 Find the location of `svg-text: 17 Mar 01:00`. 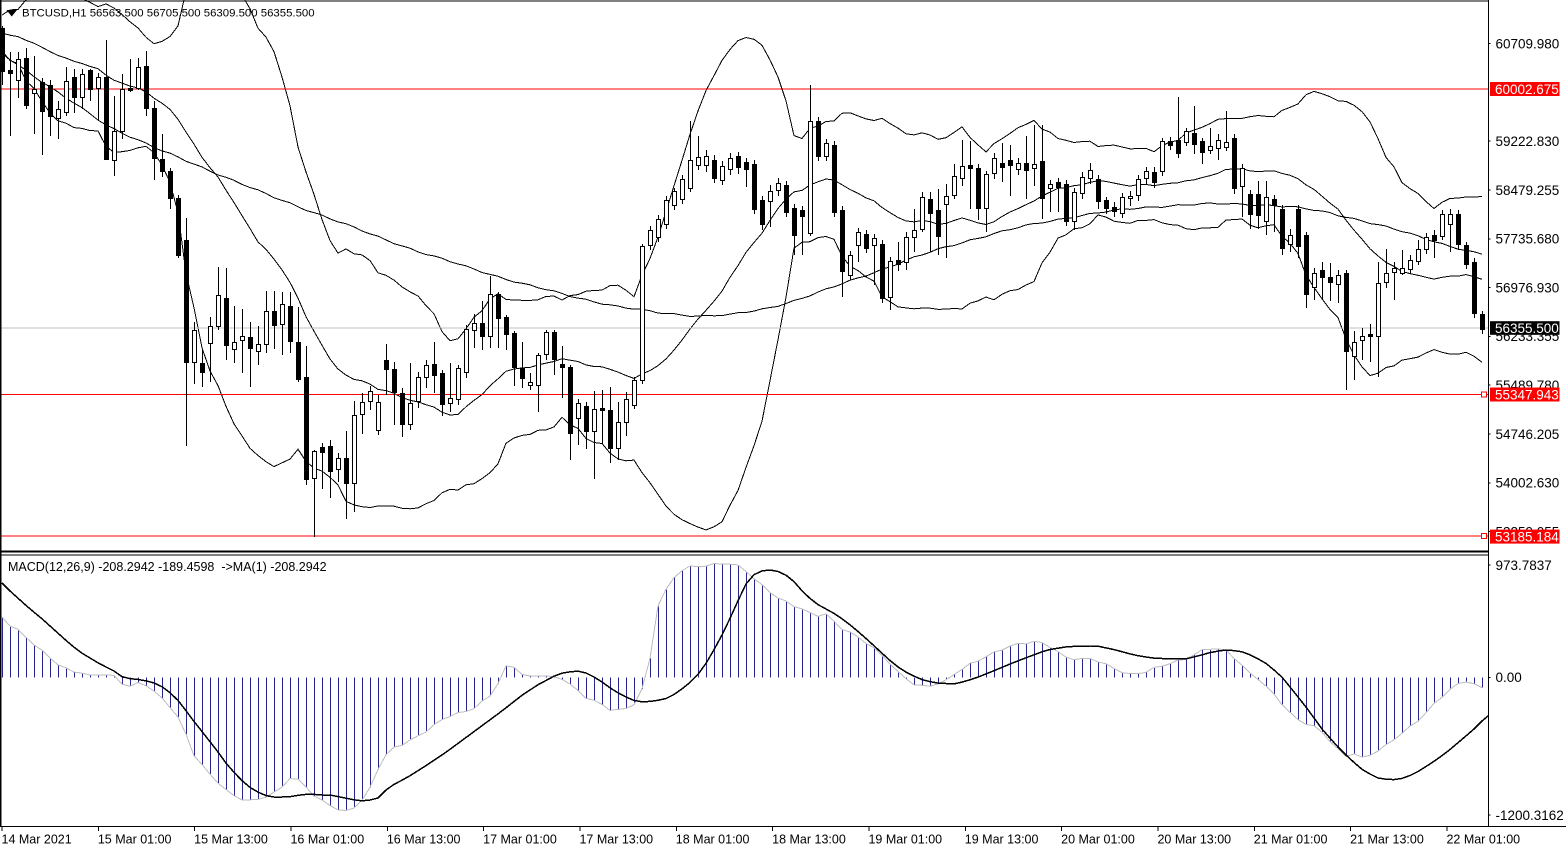

svg-text: 17 Mar 01:00 is located at coordinates (520, 840).